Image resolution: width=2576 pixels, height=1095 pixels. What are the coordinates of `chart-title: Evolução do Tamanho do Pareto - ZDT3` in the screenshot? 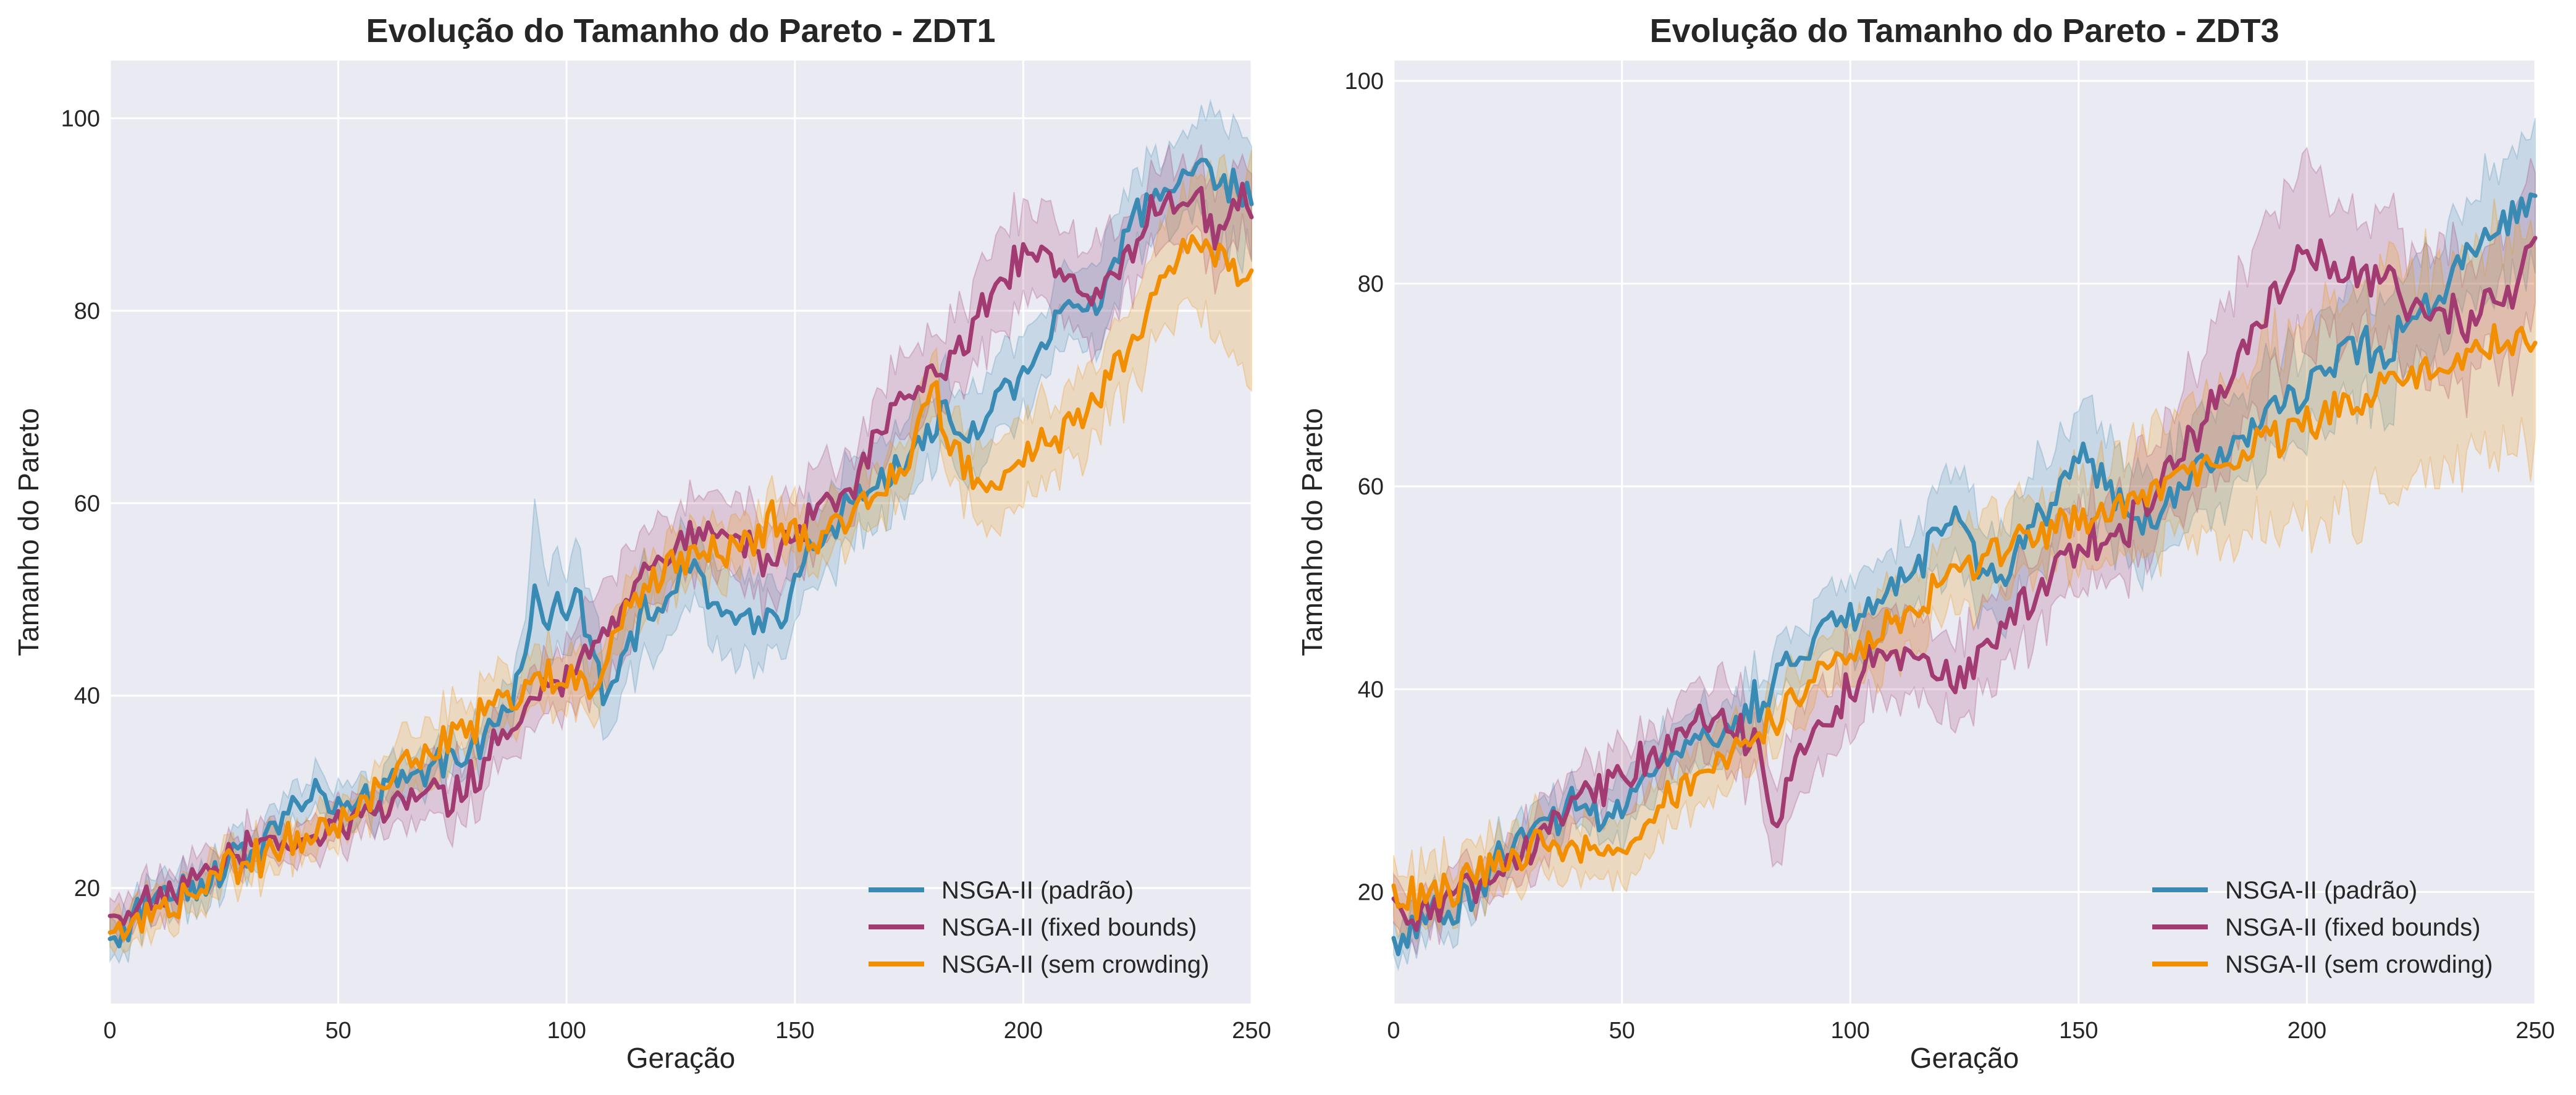 It's located at (1964, 30).